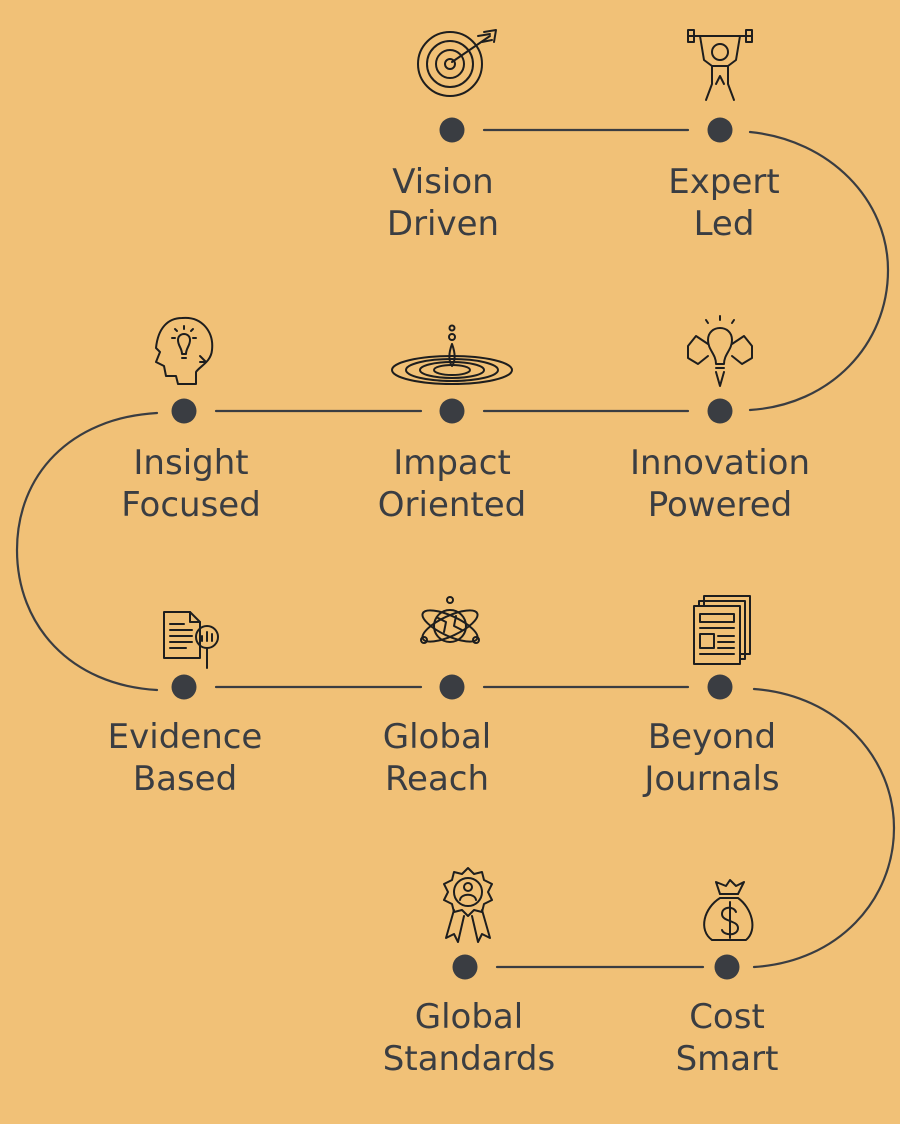 Image resolution: width=900 pixels, height=1124 pixels. Describe the element at coordinates (452, 130) in the screenshot. I see `node-vision` at that location.